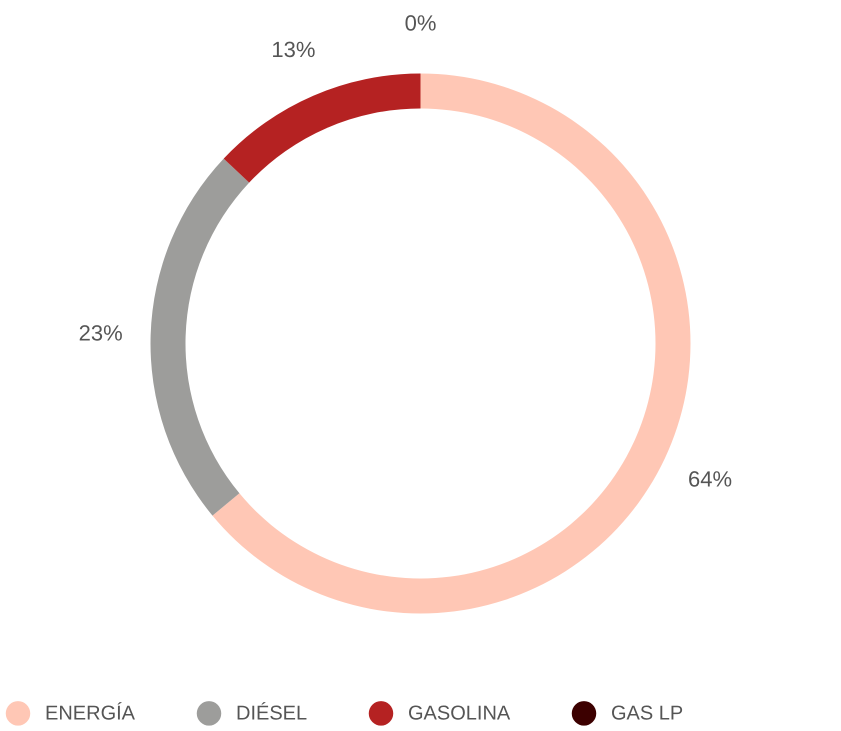 The height and width of the screenshot is (731, 841). Describe the element at coordinates (459, 713) in the screenshot. I see `legend-label: GASOLINA` at that location.